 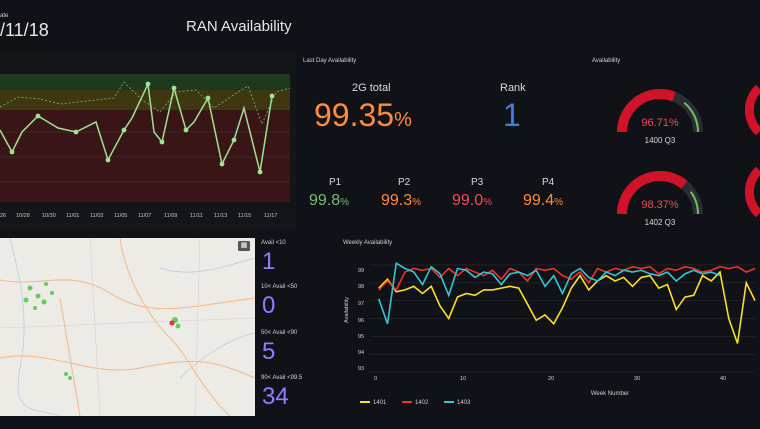 I want to click on x-tick: 11/03, so click(x=96, y=216).